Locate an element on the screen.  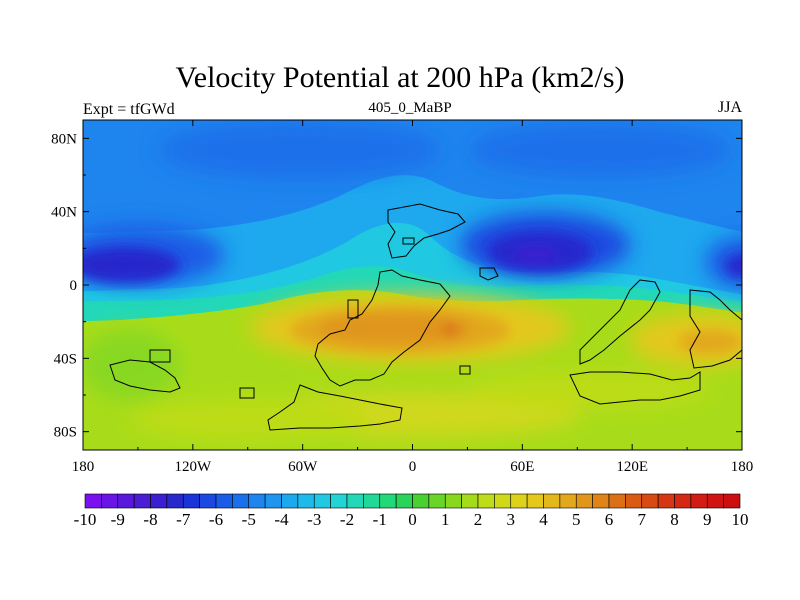
lon-tick-label: 60W is located at coordinates (303, 467).